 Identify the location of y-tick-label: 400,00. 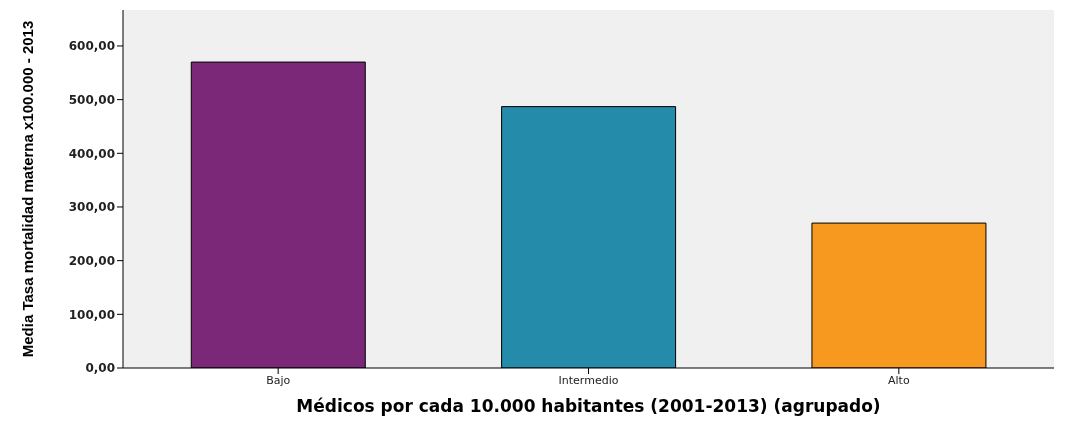
(91, 153).